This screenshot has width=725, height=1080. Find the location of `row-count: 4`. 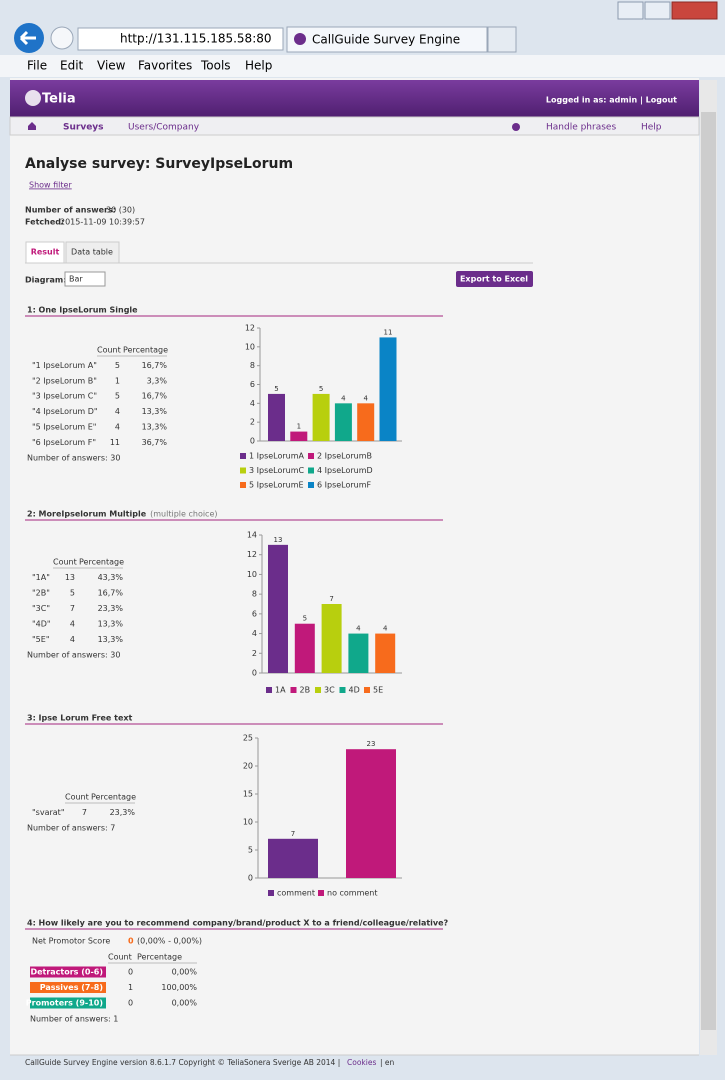

row-count: 4 is located at coordinates (117, 427).